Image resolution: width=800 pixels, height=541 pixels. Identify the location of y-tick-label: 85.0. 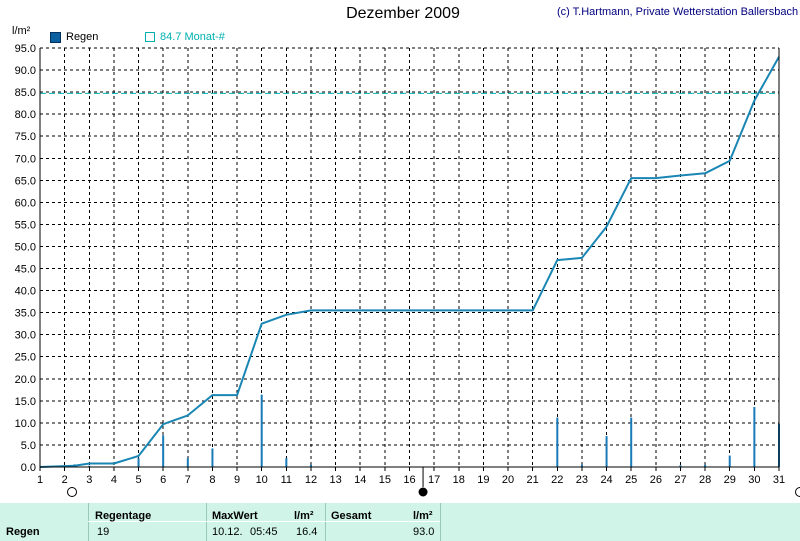
(25, 93).